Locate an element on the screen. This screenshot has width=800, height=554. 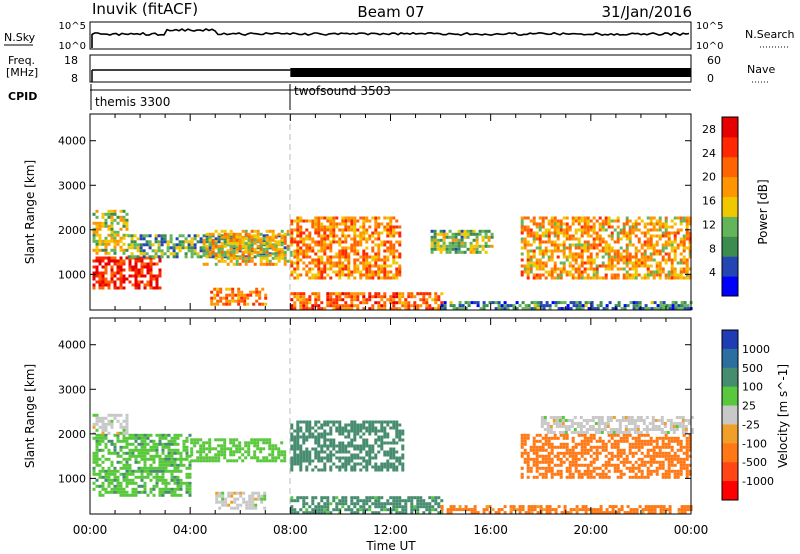
freq-block is located at coordinates (490, 72).